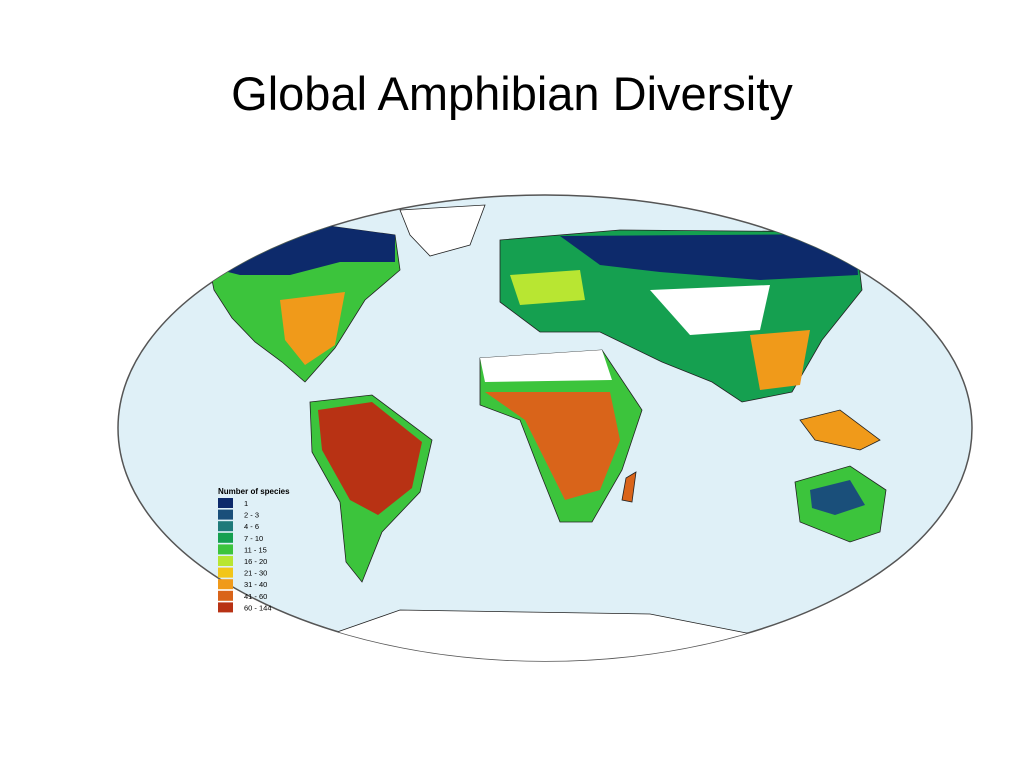 Image resolution: width=1024 pixels, height=768 pixels. I want to click on legend-label: 60 - 144, so click(258, 607).